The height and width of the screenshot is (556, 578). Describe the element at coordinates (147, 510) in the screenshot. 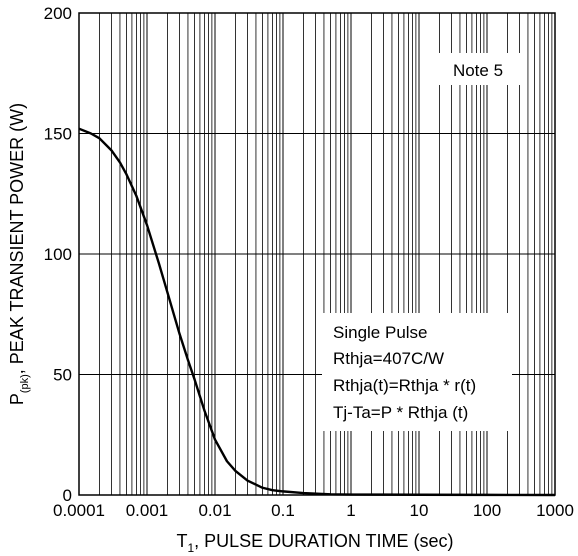

I see `x-tick-label: 0.001` at that location.